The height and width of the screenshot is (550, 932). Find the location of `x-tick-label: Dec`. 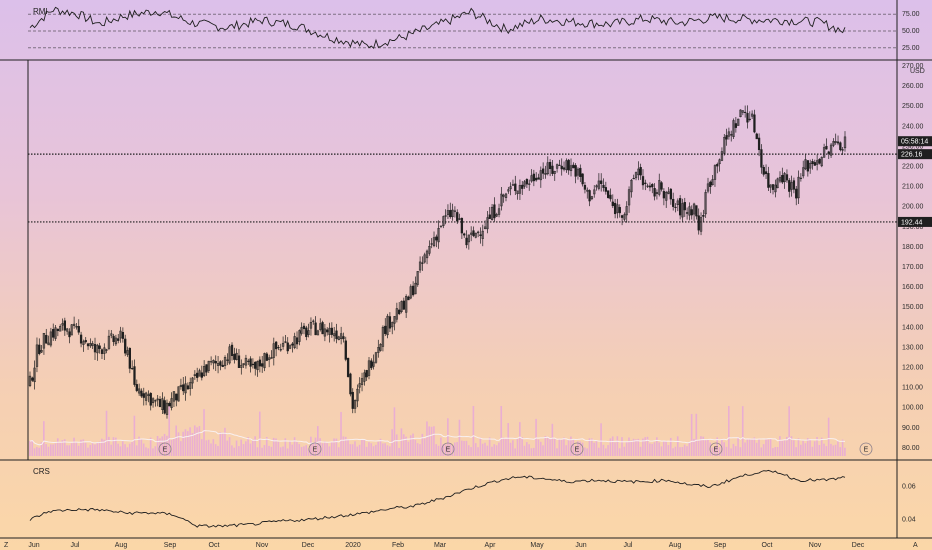

x-tick-label: Dec is located at coordinates (858, 545).